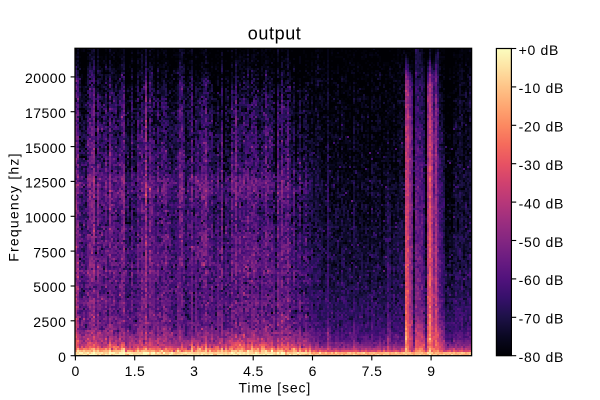 The image size is (600, 400). What do you see at coordinates (541, 127) in the screenshot?
I see `svg-text: -20 dB` at bounding box center [541, 127].